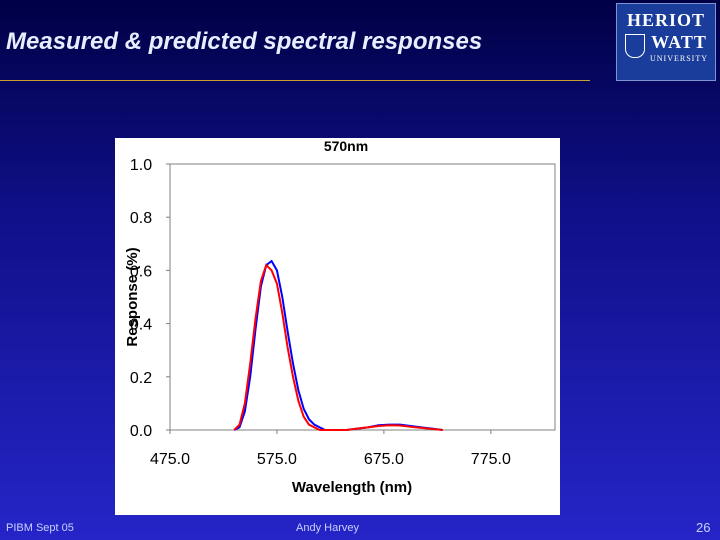  I want to click on series-line, so click(338, 347).